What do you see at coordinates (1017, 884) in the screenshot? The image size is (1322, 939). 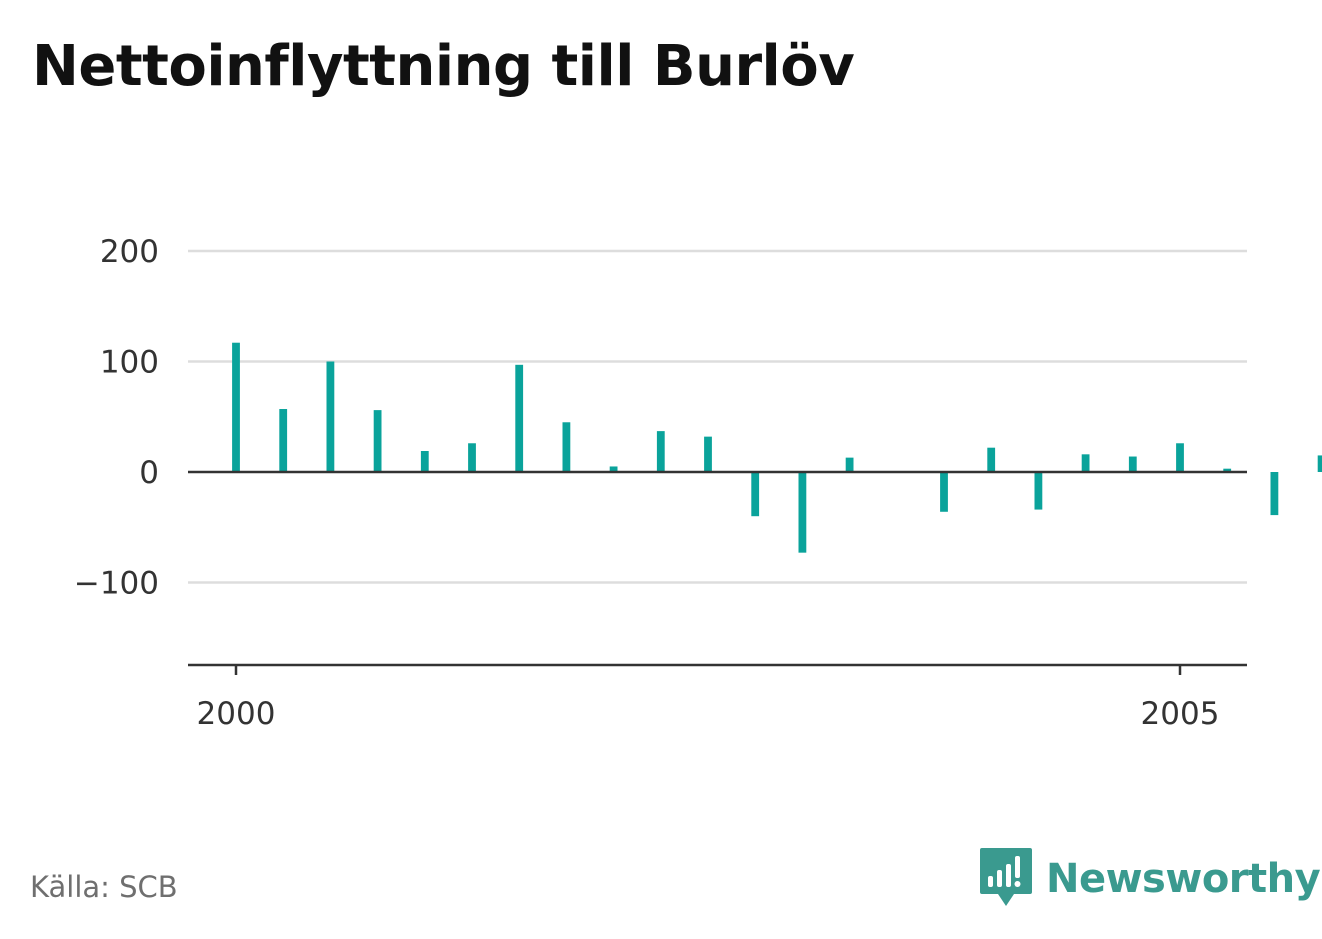 I see `logo-dot` at bounding box center [1017, 884].